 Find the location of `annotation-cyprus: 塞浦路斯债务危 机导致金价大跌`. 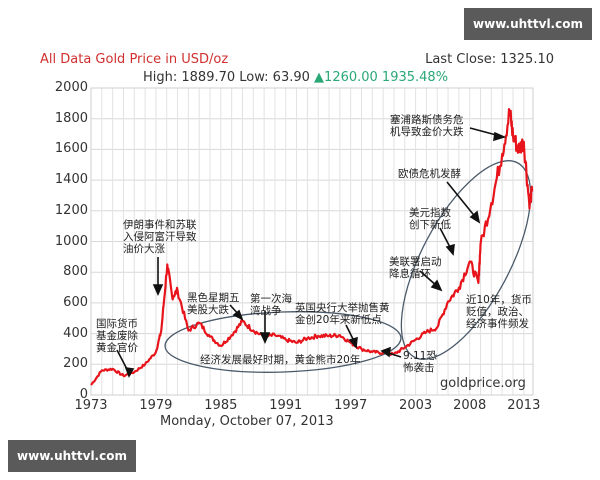

annotation-cyprus: 塞浦路斯债务危 机导致金价大跌 is located at coordinates (427, 126).